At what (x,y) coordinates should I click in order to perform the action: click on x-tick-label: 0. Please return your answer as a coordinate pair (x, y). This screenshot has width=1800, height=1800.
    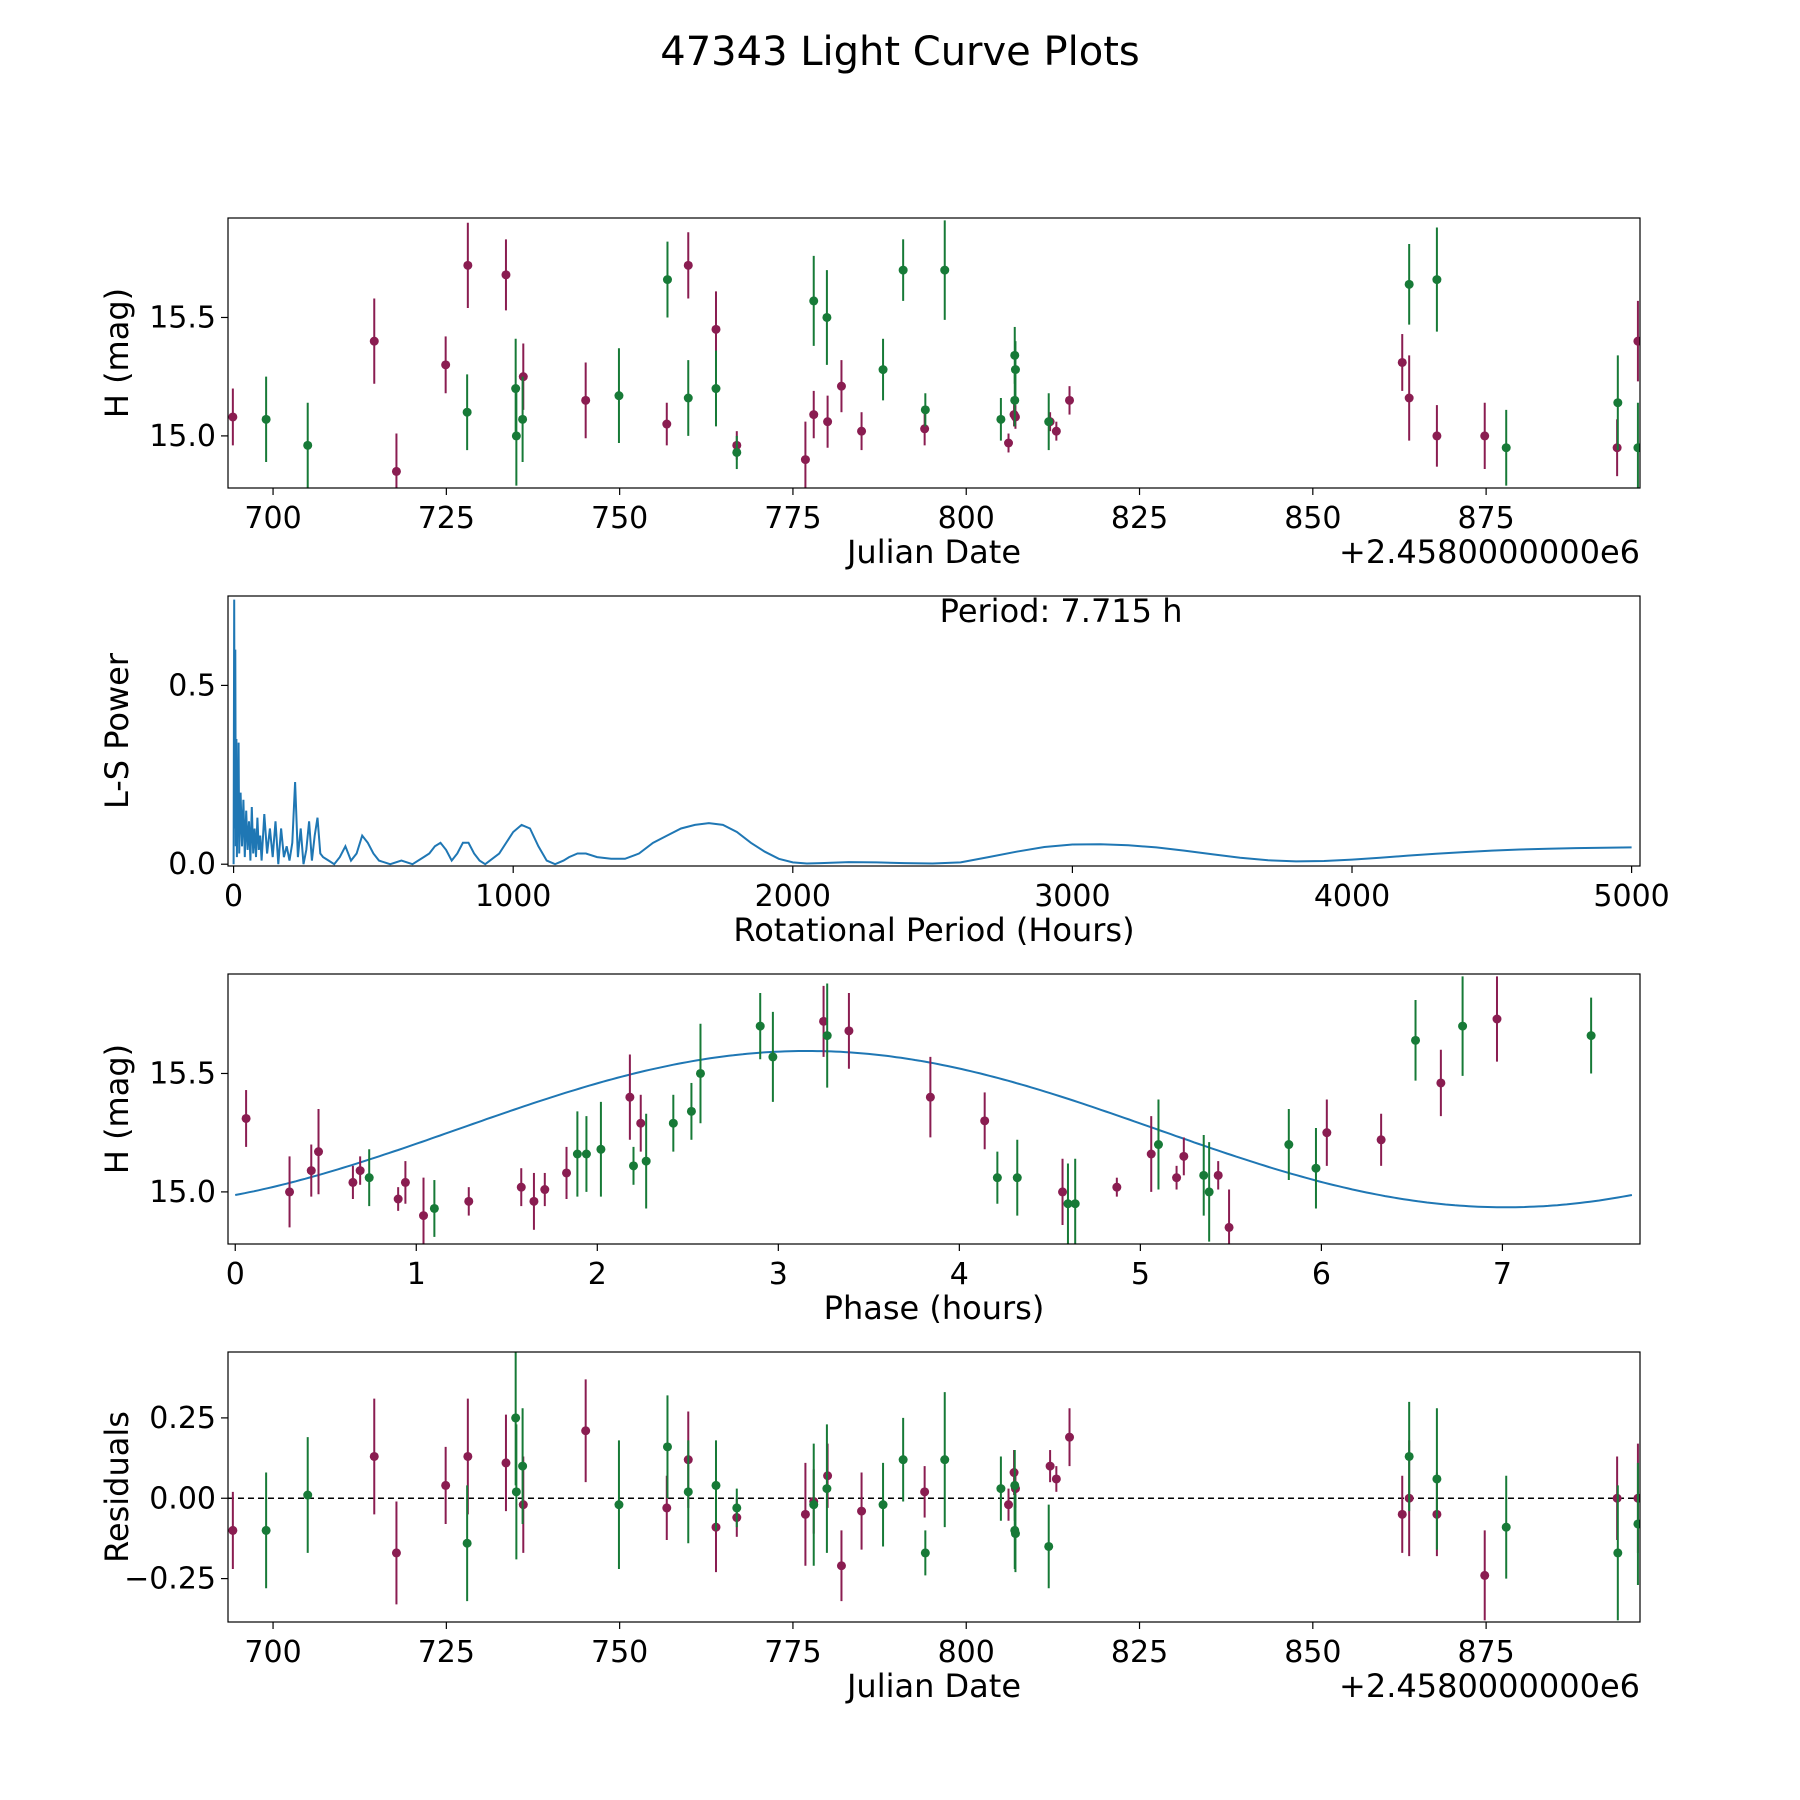
    Looking at the image, I should click on (233, 896).